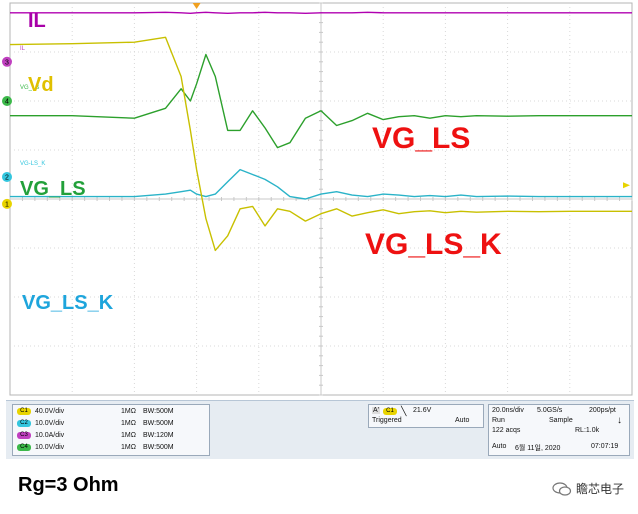  I want to click on power-mode: Auto, so click(499, 446).